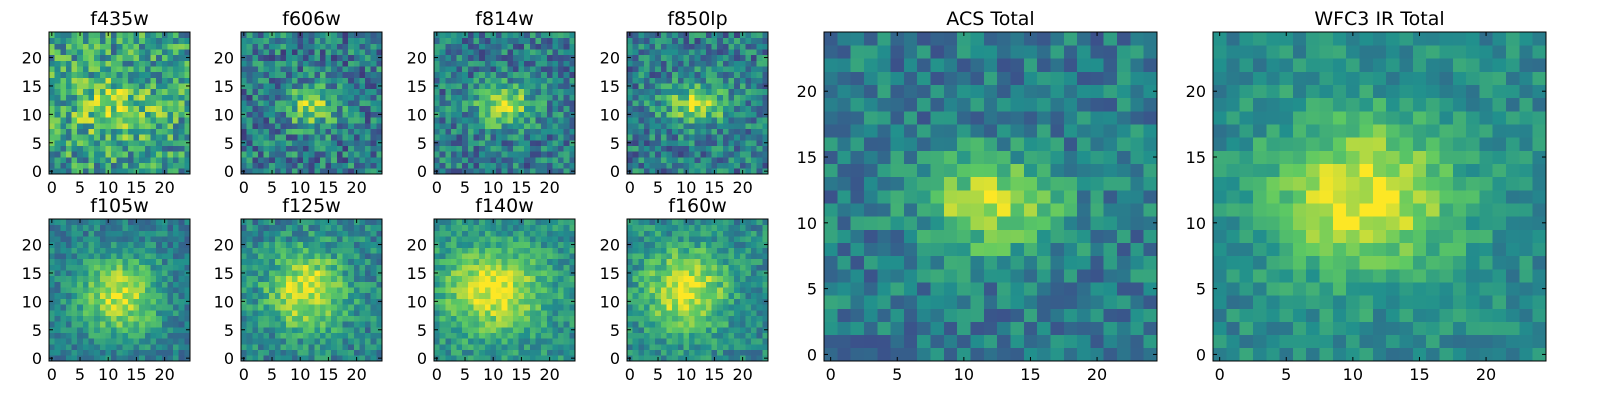 This screenshot has width=1600, height=400. What do you see at coordinates (504, 19) in the screenshot?
I see `panel-title: f814w` at bounding box center [504, 19].